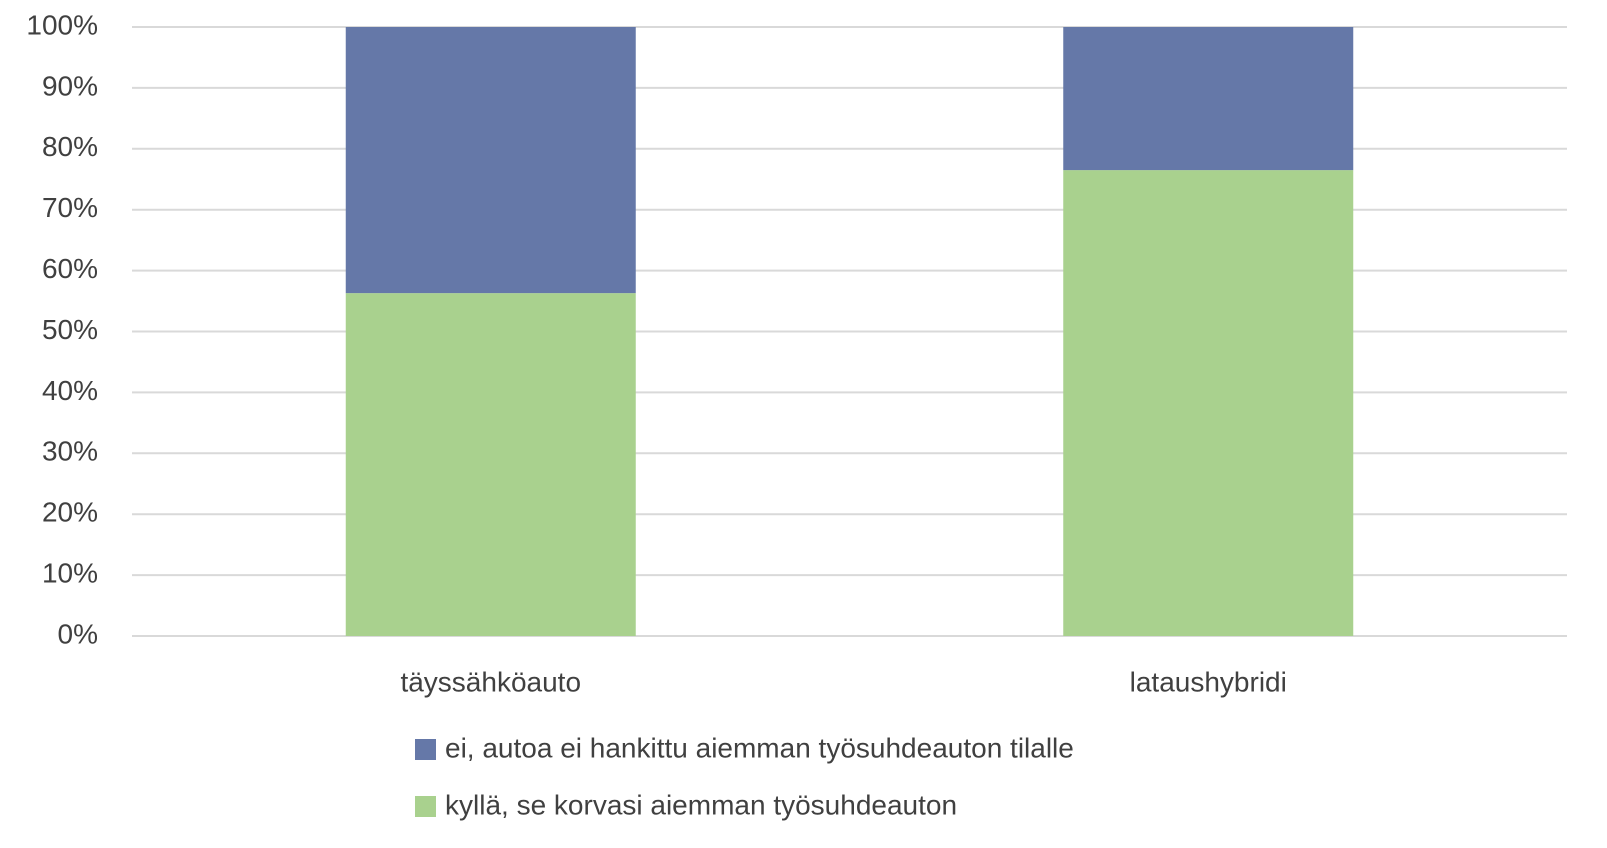 The image size is (1607, 848). Describe the element at coordinates (1208, 681) in the screenshot. I see `x-tick-label: lataushybridi` at that location.